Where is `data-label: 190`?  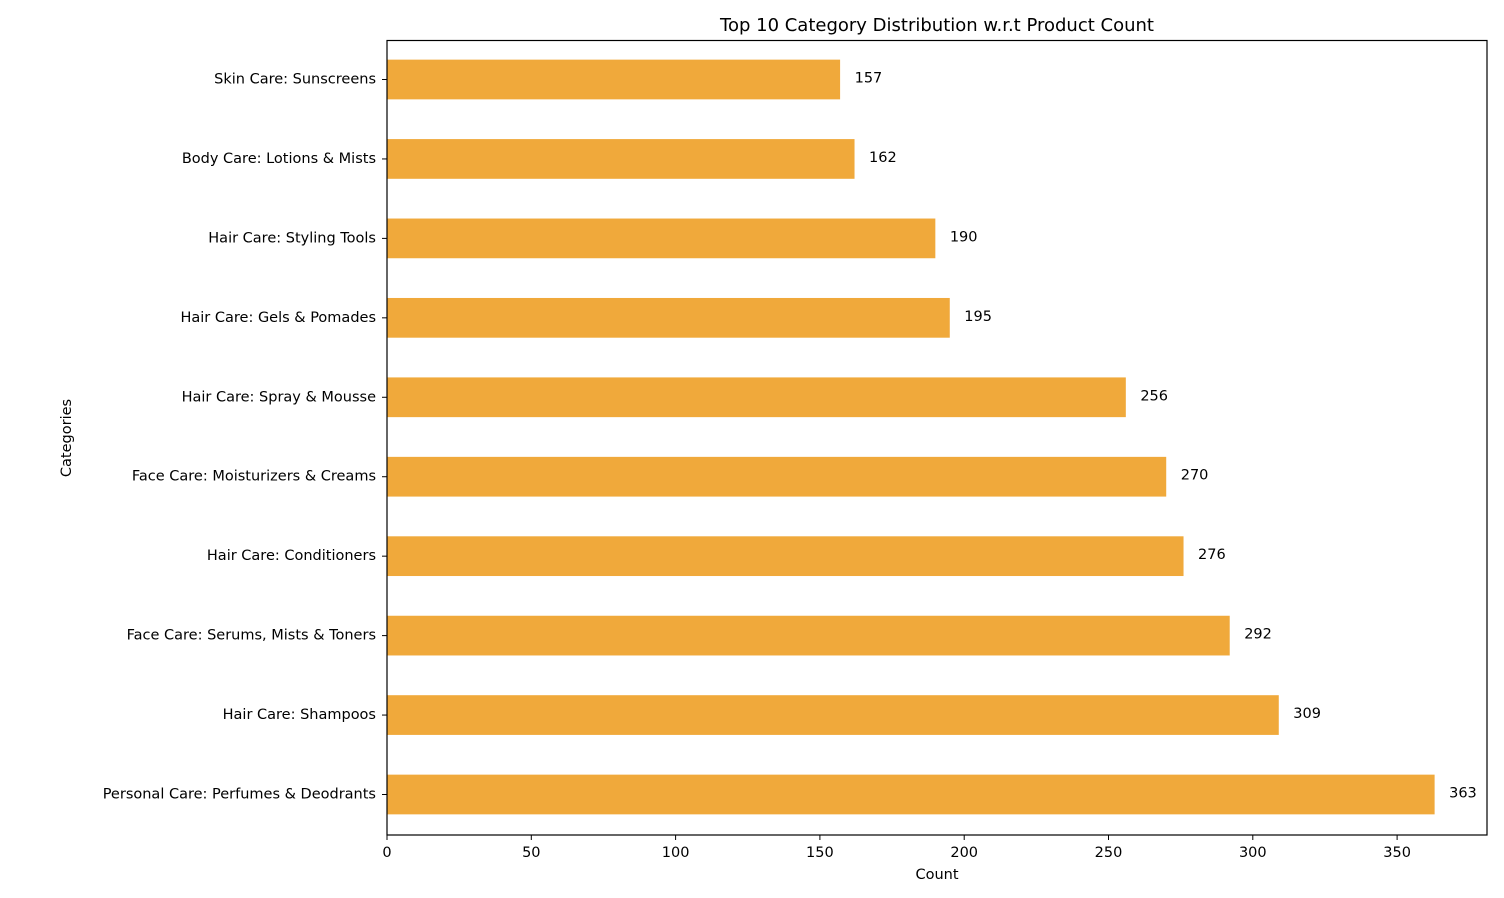 data-label: 190 is located at coordinates (964, 237).